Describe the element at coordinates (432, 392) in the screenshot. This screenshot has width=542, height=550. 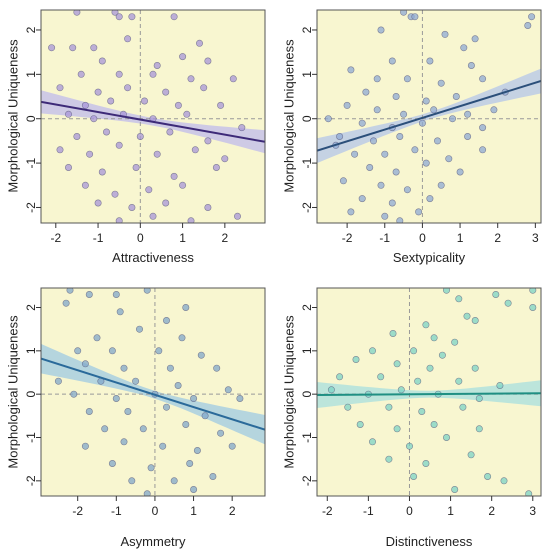
I see `data-points` at that location.